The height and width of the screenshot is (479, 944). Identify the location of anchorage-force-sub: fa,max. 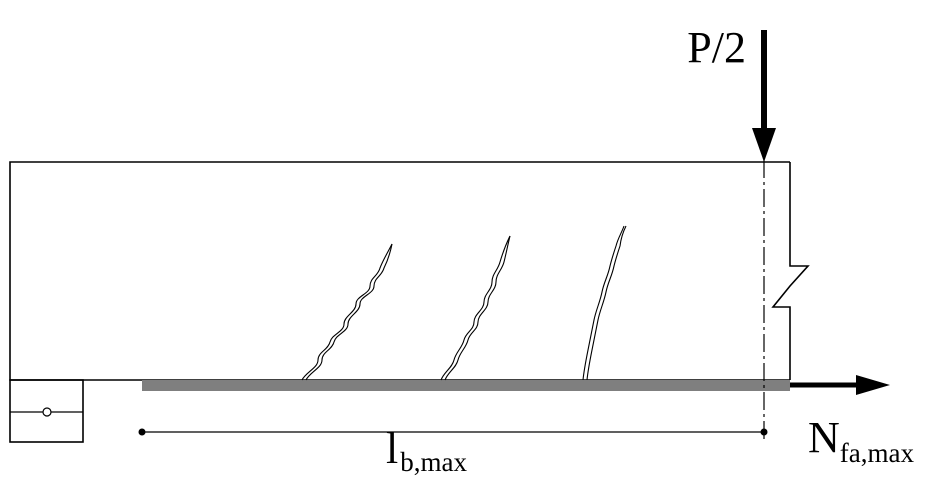
(877, 453).